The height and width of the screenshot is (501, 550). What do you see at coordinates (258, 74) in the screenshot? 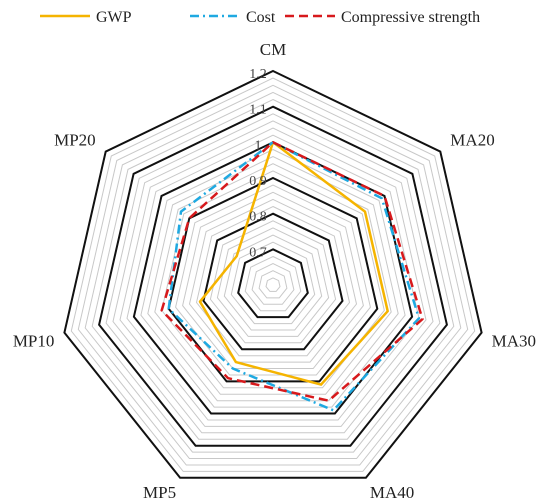
I see `tick-label: 1.2` at bounding box center [258, 74].